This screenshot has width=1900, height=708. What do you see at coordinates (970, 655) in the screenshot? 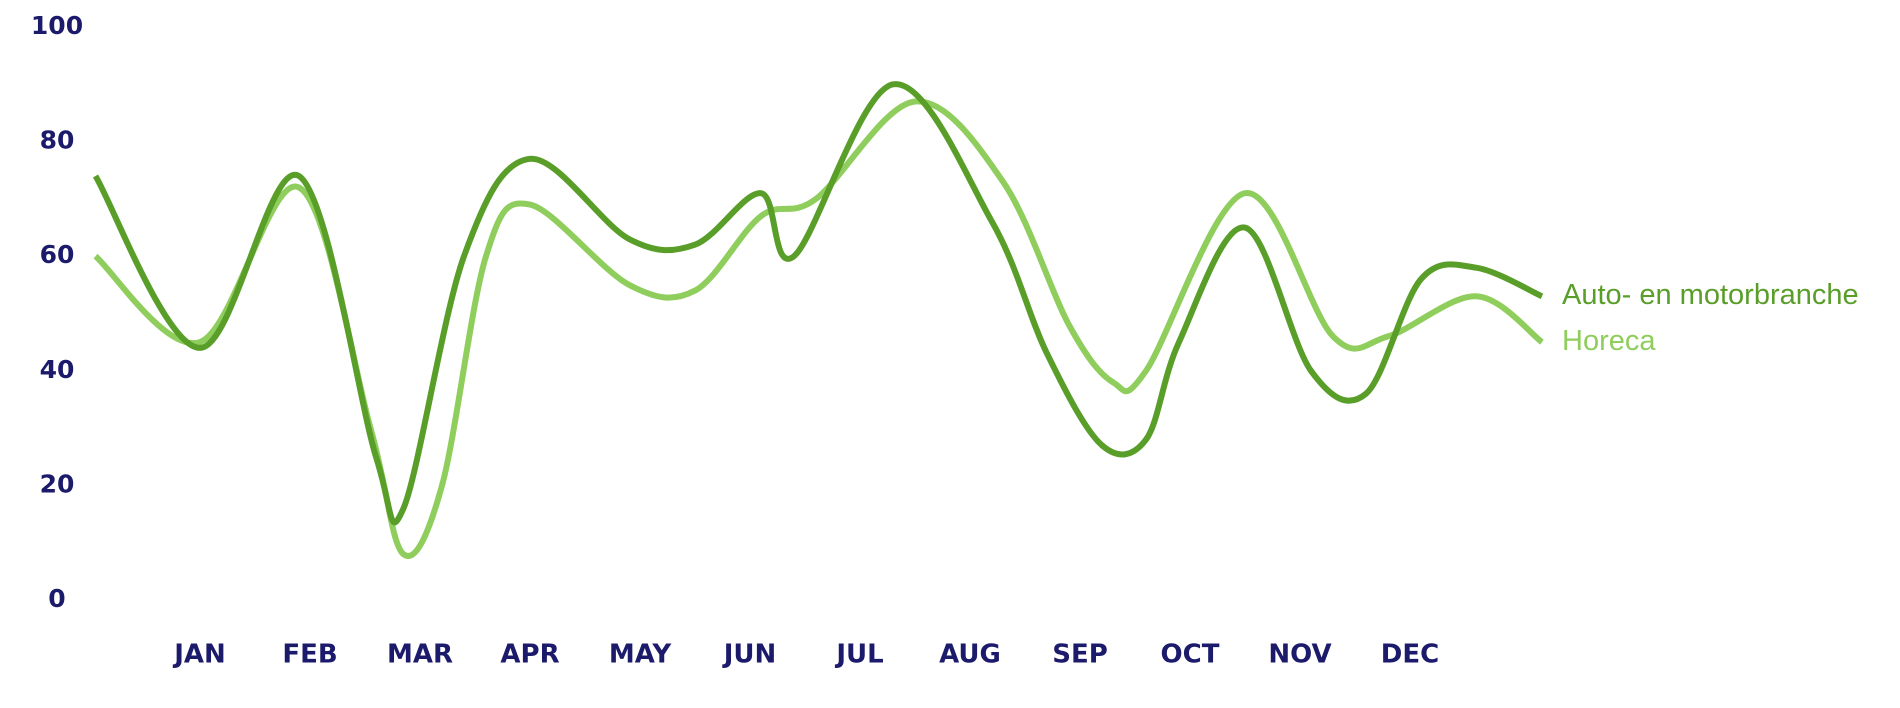
I see `x-tick-label: AUG` at bounding box center [970, 655].